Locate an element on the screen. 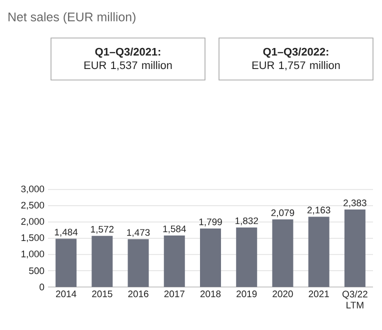  data-label: 2,163 is located at coordinates (318, 210).